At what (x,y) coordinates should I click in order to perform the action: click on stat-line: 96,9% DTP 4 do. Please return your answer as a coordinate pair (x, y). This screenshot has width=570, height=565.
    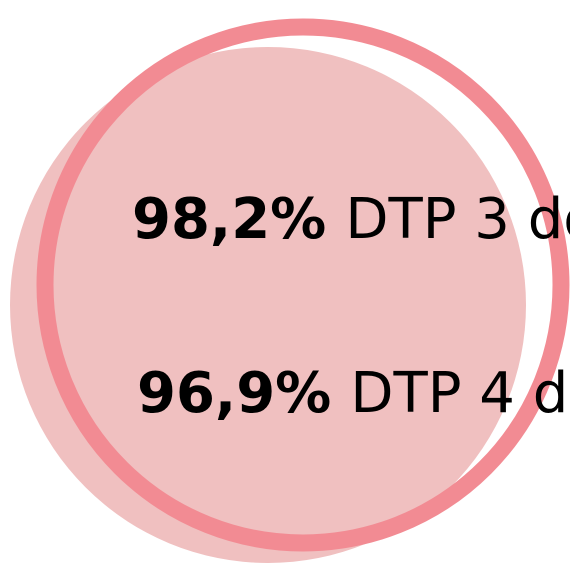
    Looking at the image, I should click on (353, 393).